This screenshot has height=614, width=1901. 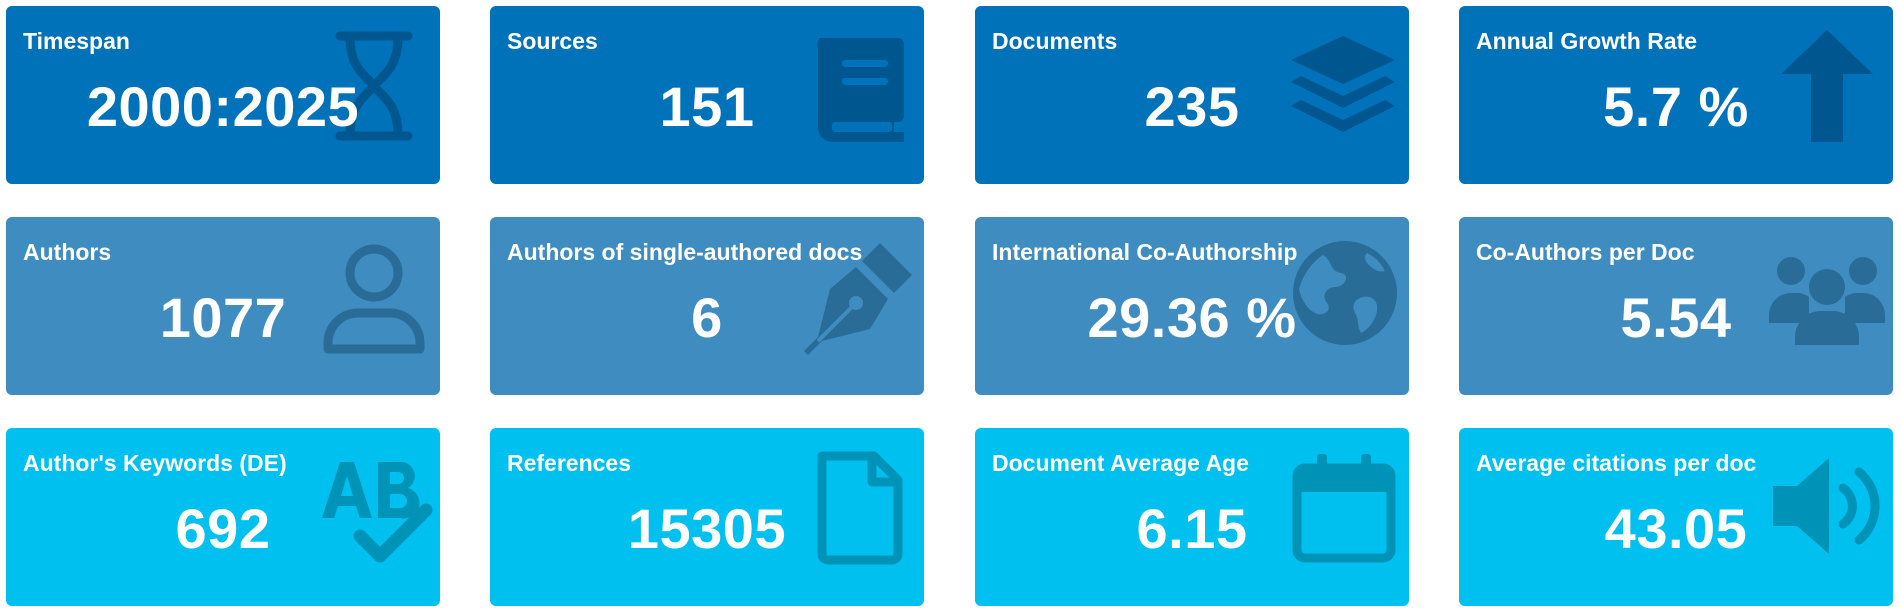 What do you see at coordinates (374, 86) in the screenshot?
I see `hourglass-icon` at bounding box center [374, 86].